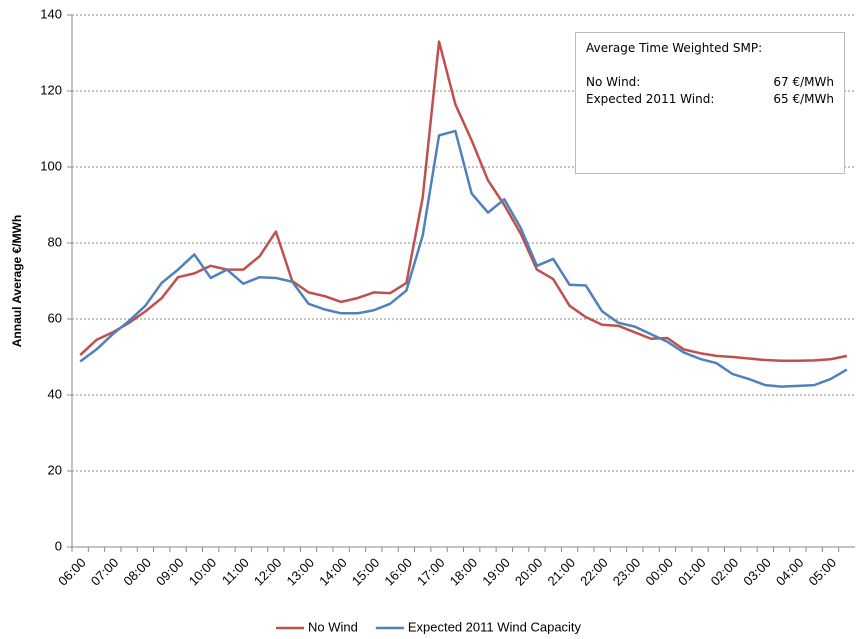 The height and width of the screenshot is (639, 856). Describe the element at coordinates (170, 572) in the screenshot. I see `x-tick-label: 09:00` at that location.